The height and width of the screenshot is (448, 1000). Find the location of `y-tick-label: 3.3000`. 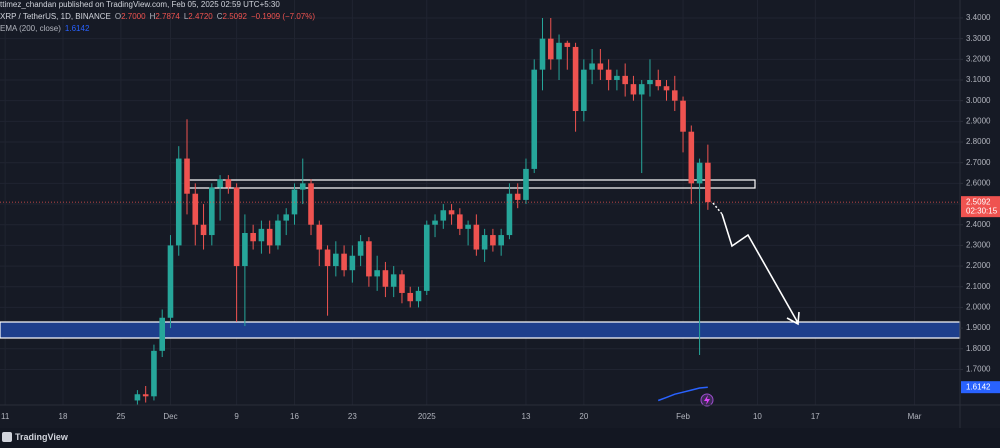

y-tick-label: 3.3000 is located at coordinates (978, 38).